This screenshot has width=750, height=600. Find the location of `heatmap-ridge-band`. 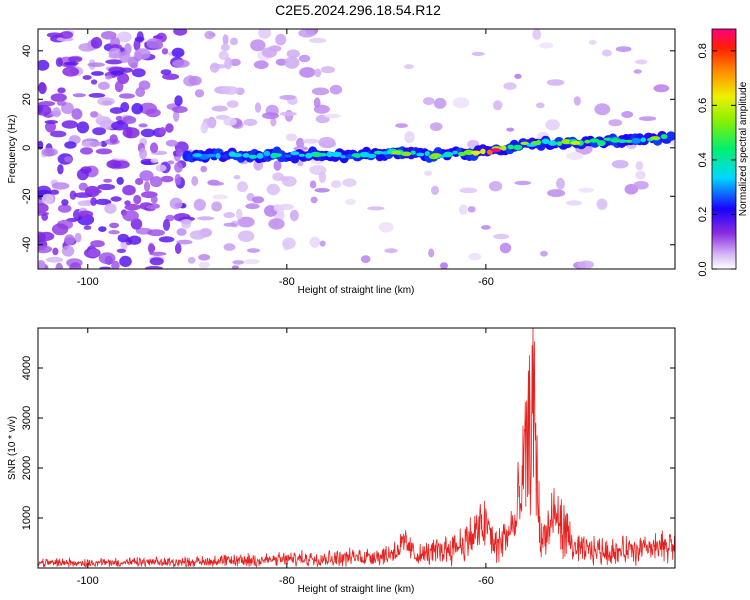

heatmap-ridge-band is located at coordinates (670, 136).